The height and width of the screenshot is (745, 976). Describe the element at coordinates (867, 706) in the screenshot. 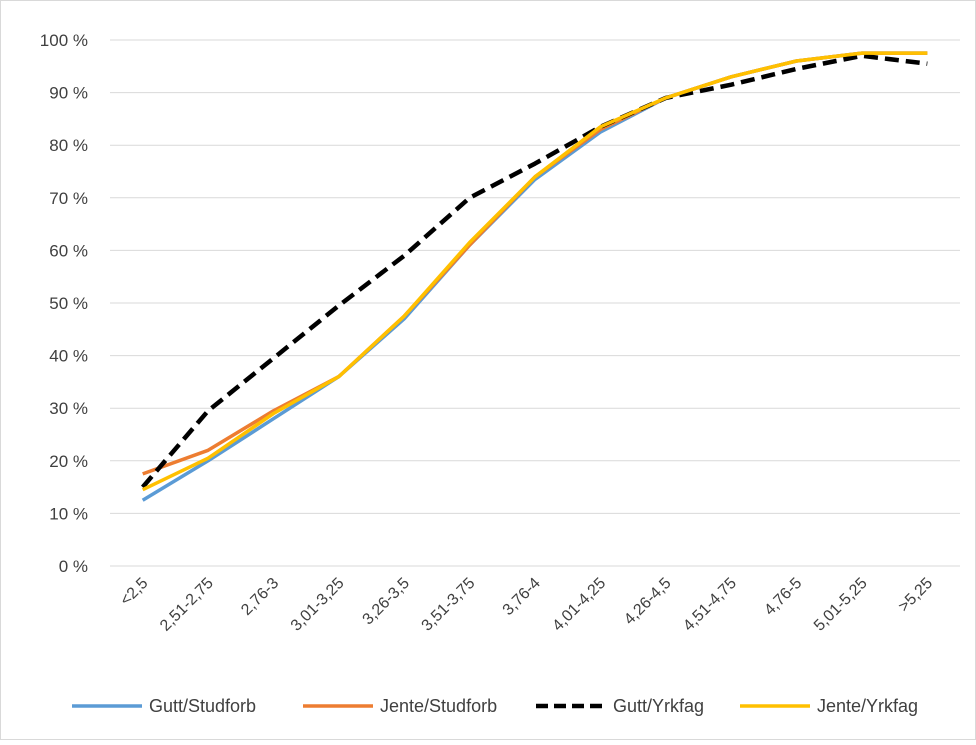

I see `legend-label: Jente/Yrkfag` at that location.